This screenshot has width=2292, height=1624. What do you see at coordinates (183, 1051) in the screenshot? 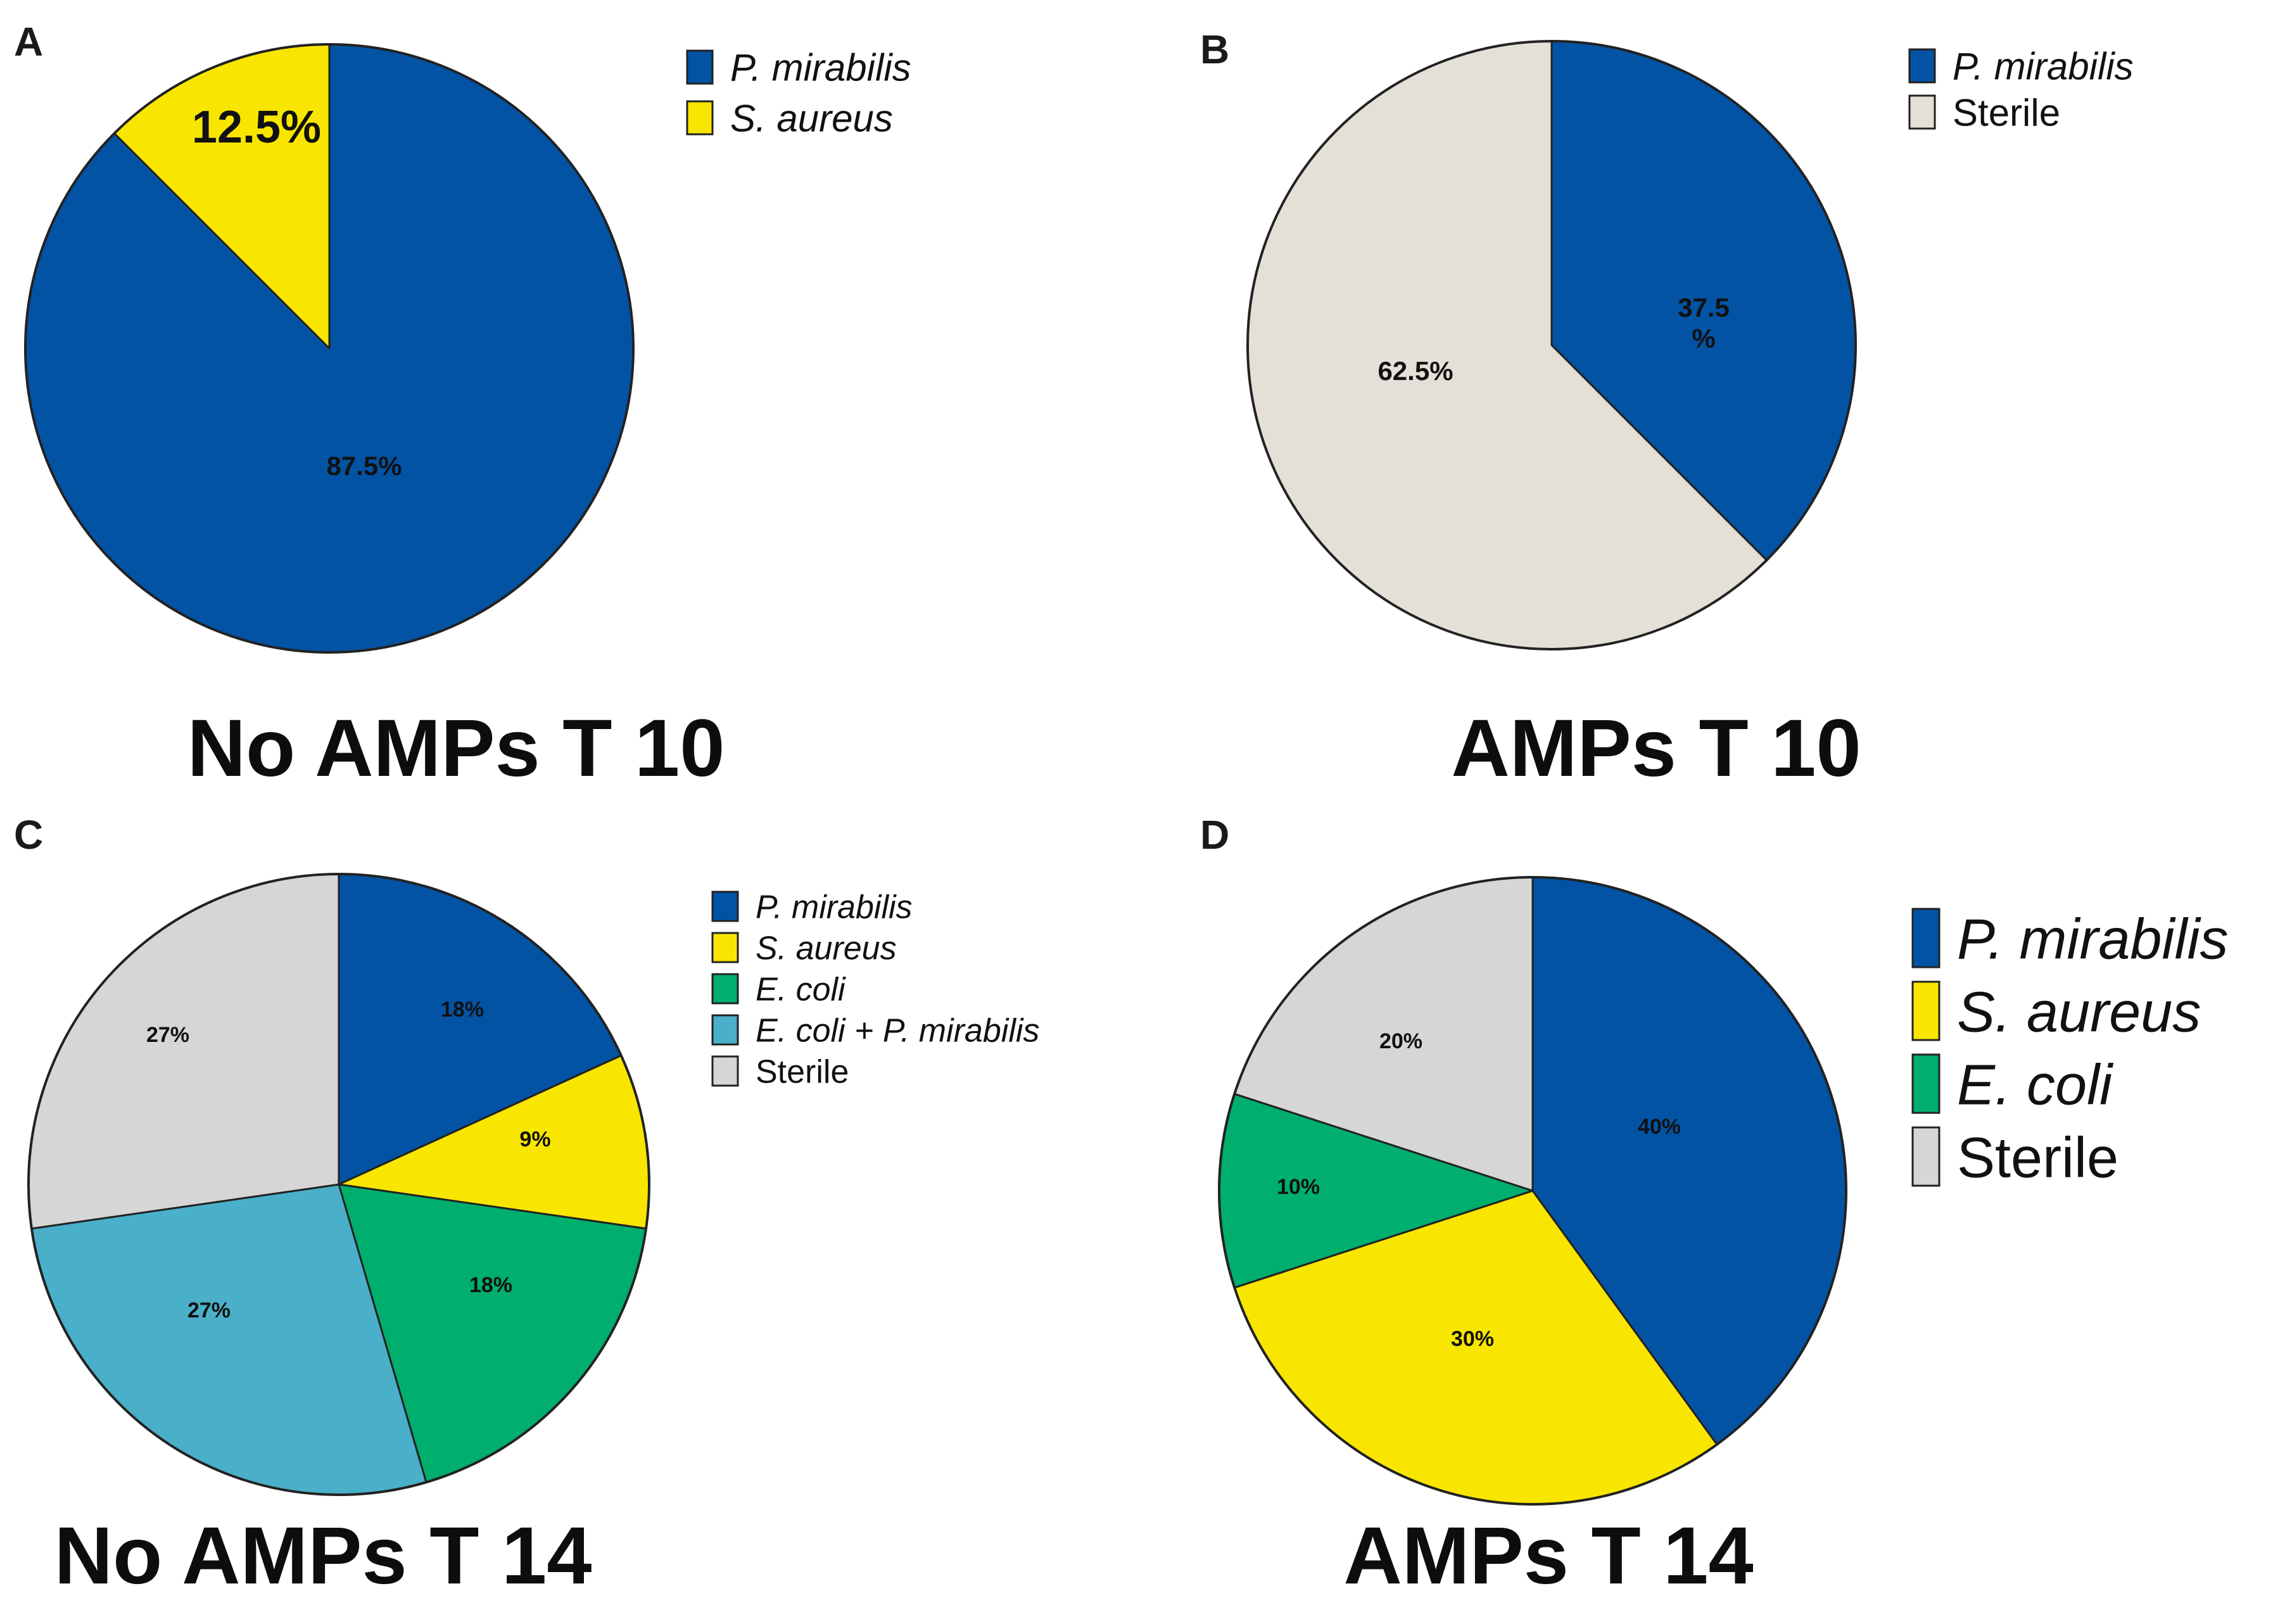
I see `panel-c-slice-sterile` at bounding box center [183, 1051].